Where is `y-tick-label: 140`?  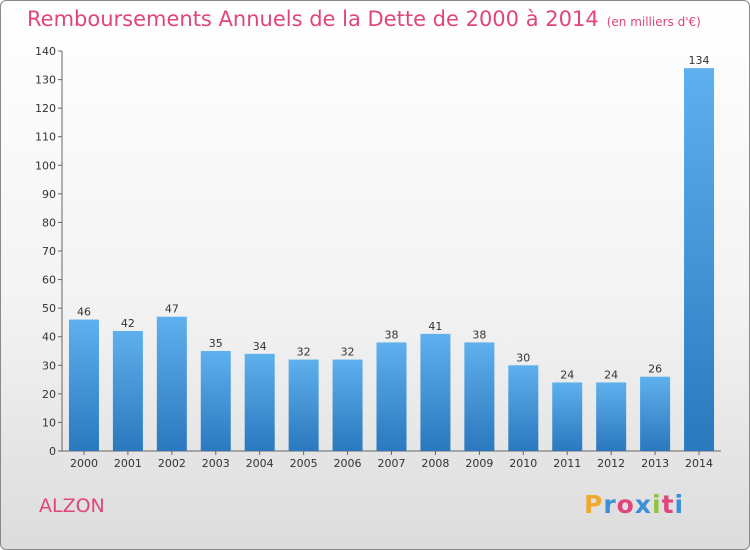 y-tick-label: 140 is located at coordinates (45, 51).